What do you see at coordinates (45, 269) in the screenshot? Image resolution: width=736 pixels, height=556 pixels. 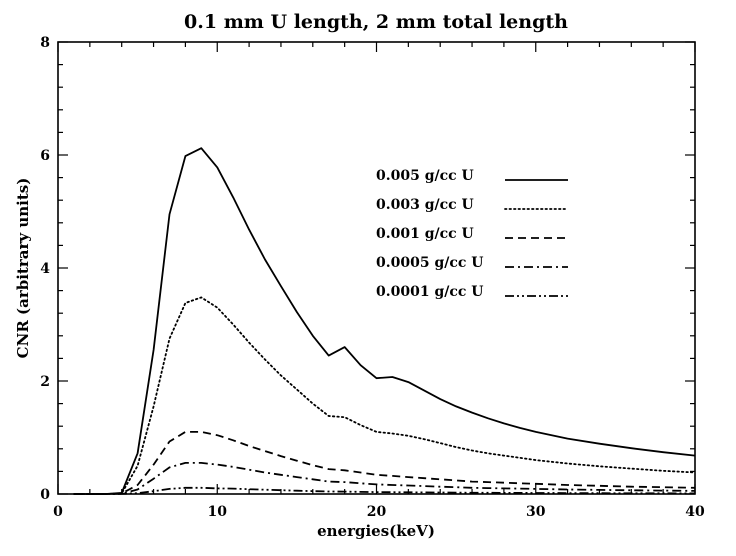 I see `y-tick-label: 4` at bounding box center [45, 269].